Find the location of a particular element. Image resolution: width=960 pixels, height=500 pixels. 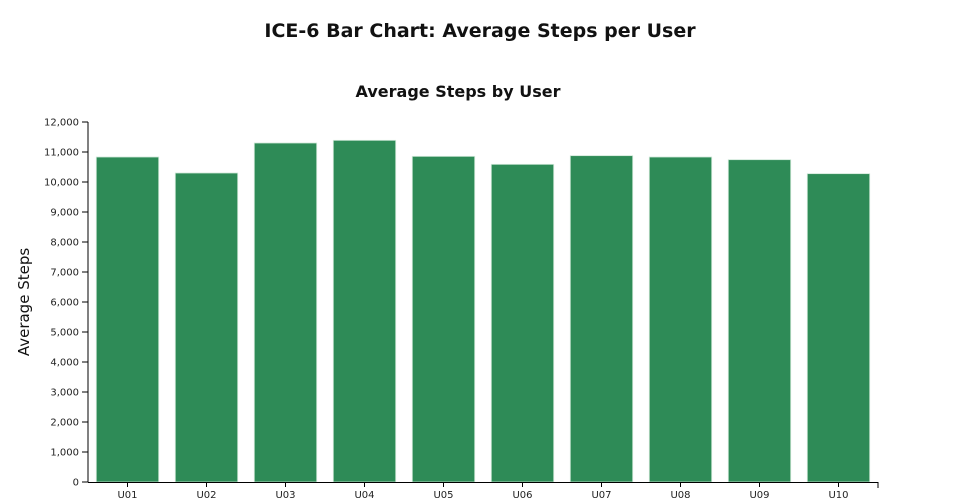

y-tick-label: 8,000 is located at coordinates (64, 243).